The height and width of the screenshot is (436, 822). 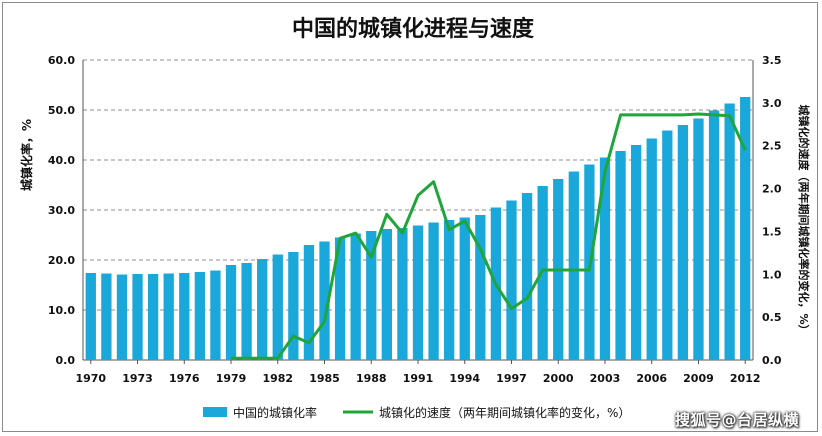 I want to click on legend-swatch-bars, so click(x=215, y=412).